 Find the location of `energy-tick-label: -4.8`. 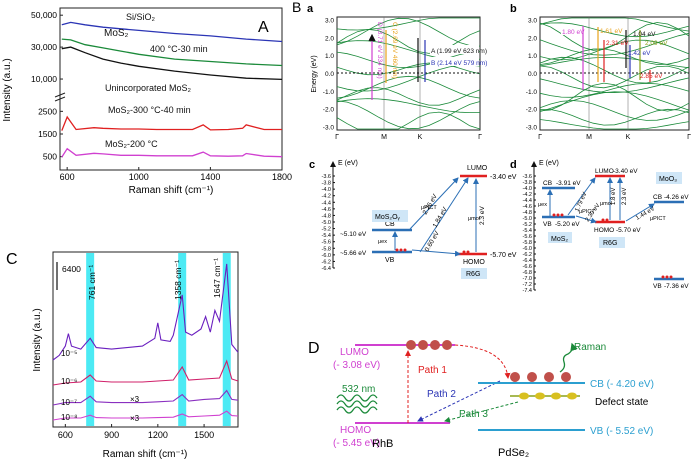

energy-tick-label: -4.8 is located at coordinates (527, 213).